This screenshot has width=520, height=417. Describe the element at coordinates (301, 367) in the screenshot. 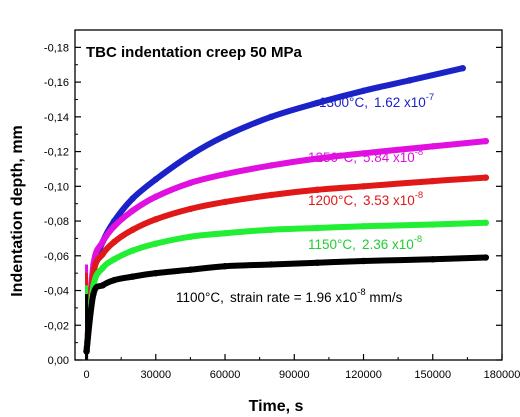

I see `x-axis-ticks: 0 30000 60000 90000 120000 150000 180000` at that location.